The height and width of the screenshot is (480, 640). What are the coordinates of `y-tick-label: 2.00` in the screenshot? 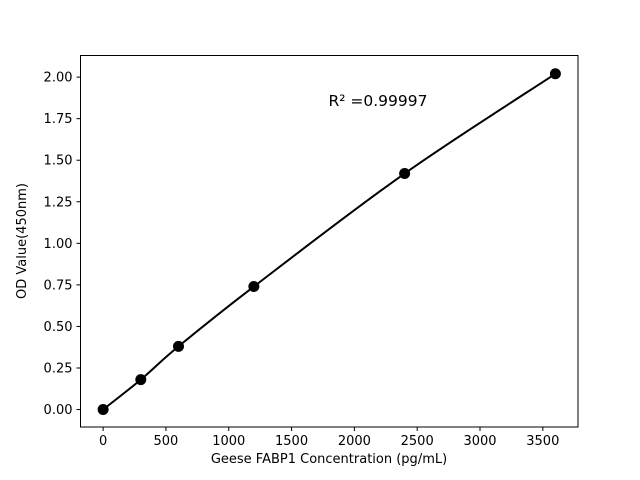 It's located at (58, 78).